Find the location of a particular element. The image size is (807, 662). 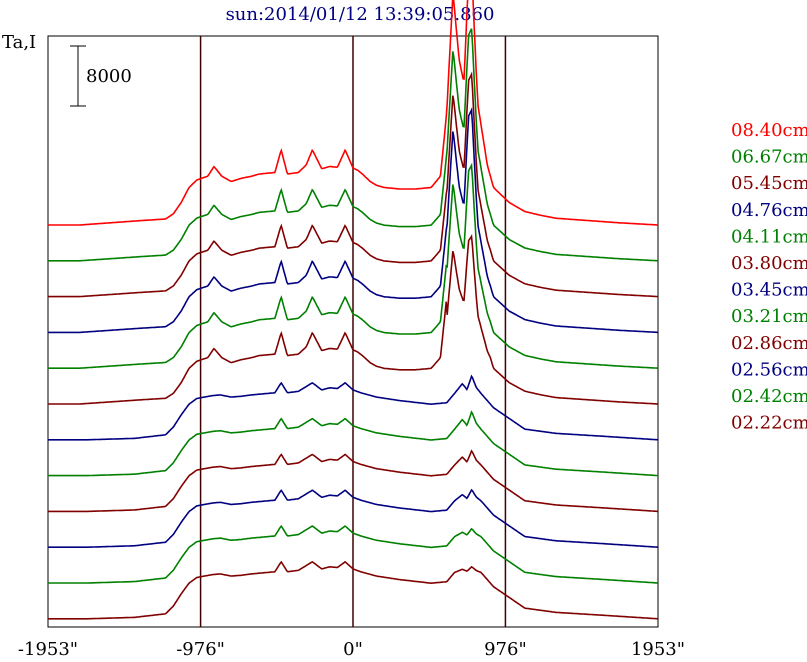

x-axis-tick-labels: -1953" -976" 0" 976" 1953" is located at coordinates (351, 649).